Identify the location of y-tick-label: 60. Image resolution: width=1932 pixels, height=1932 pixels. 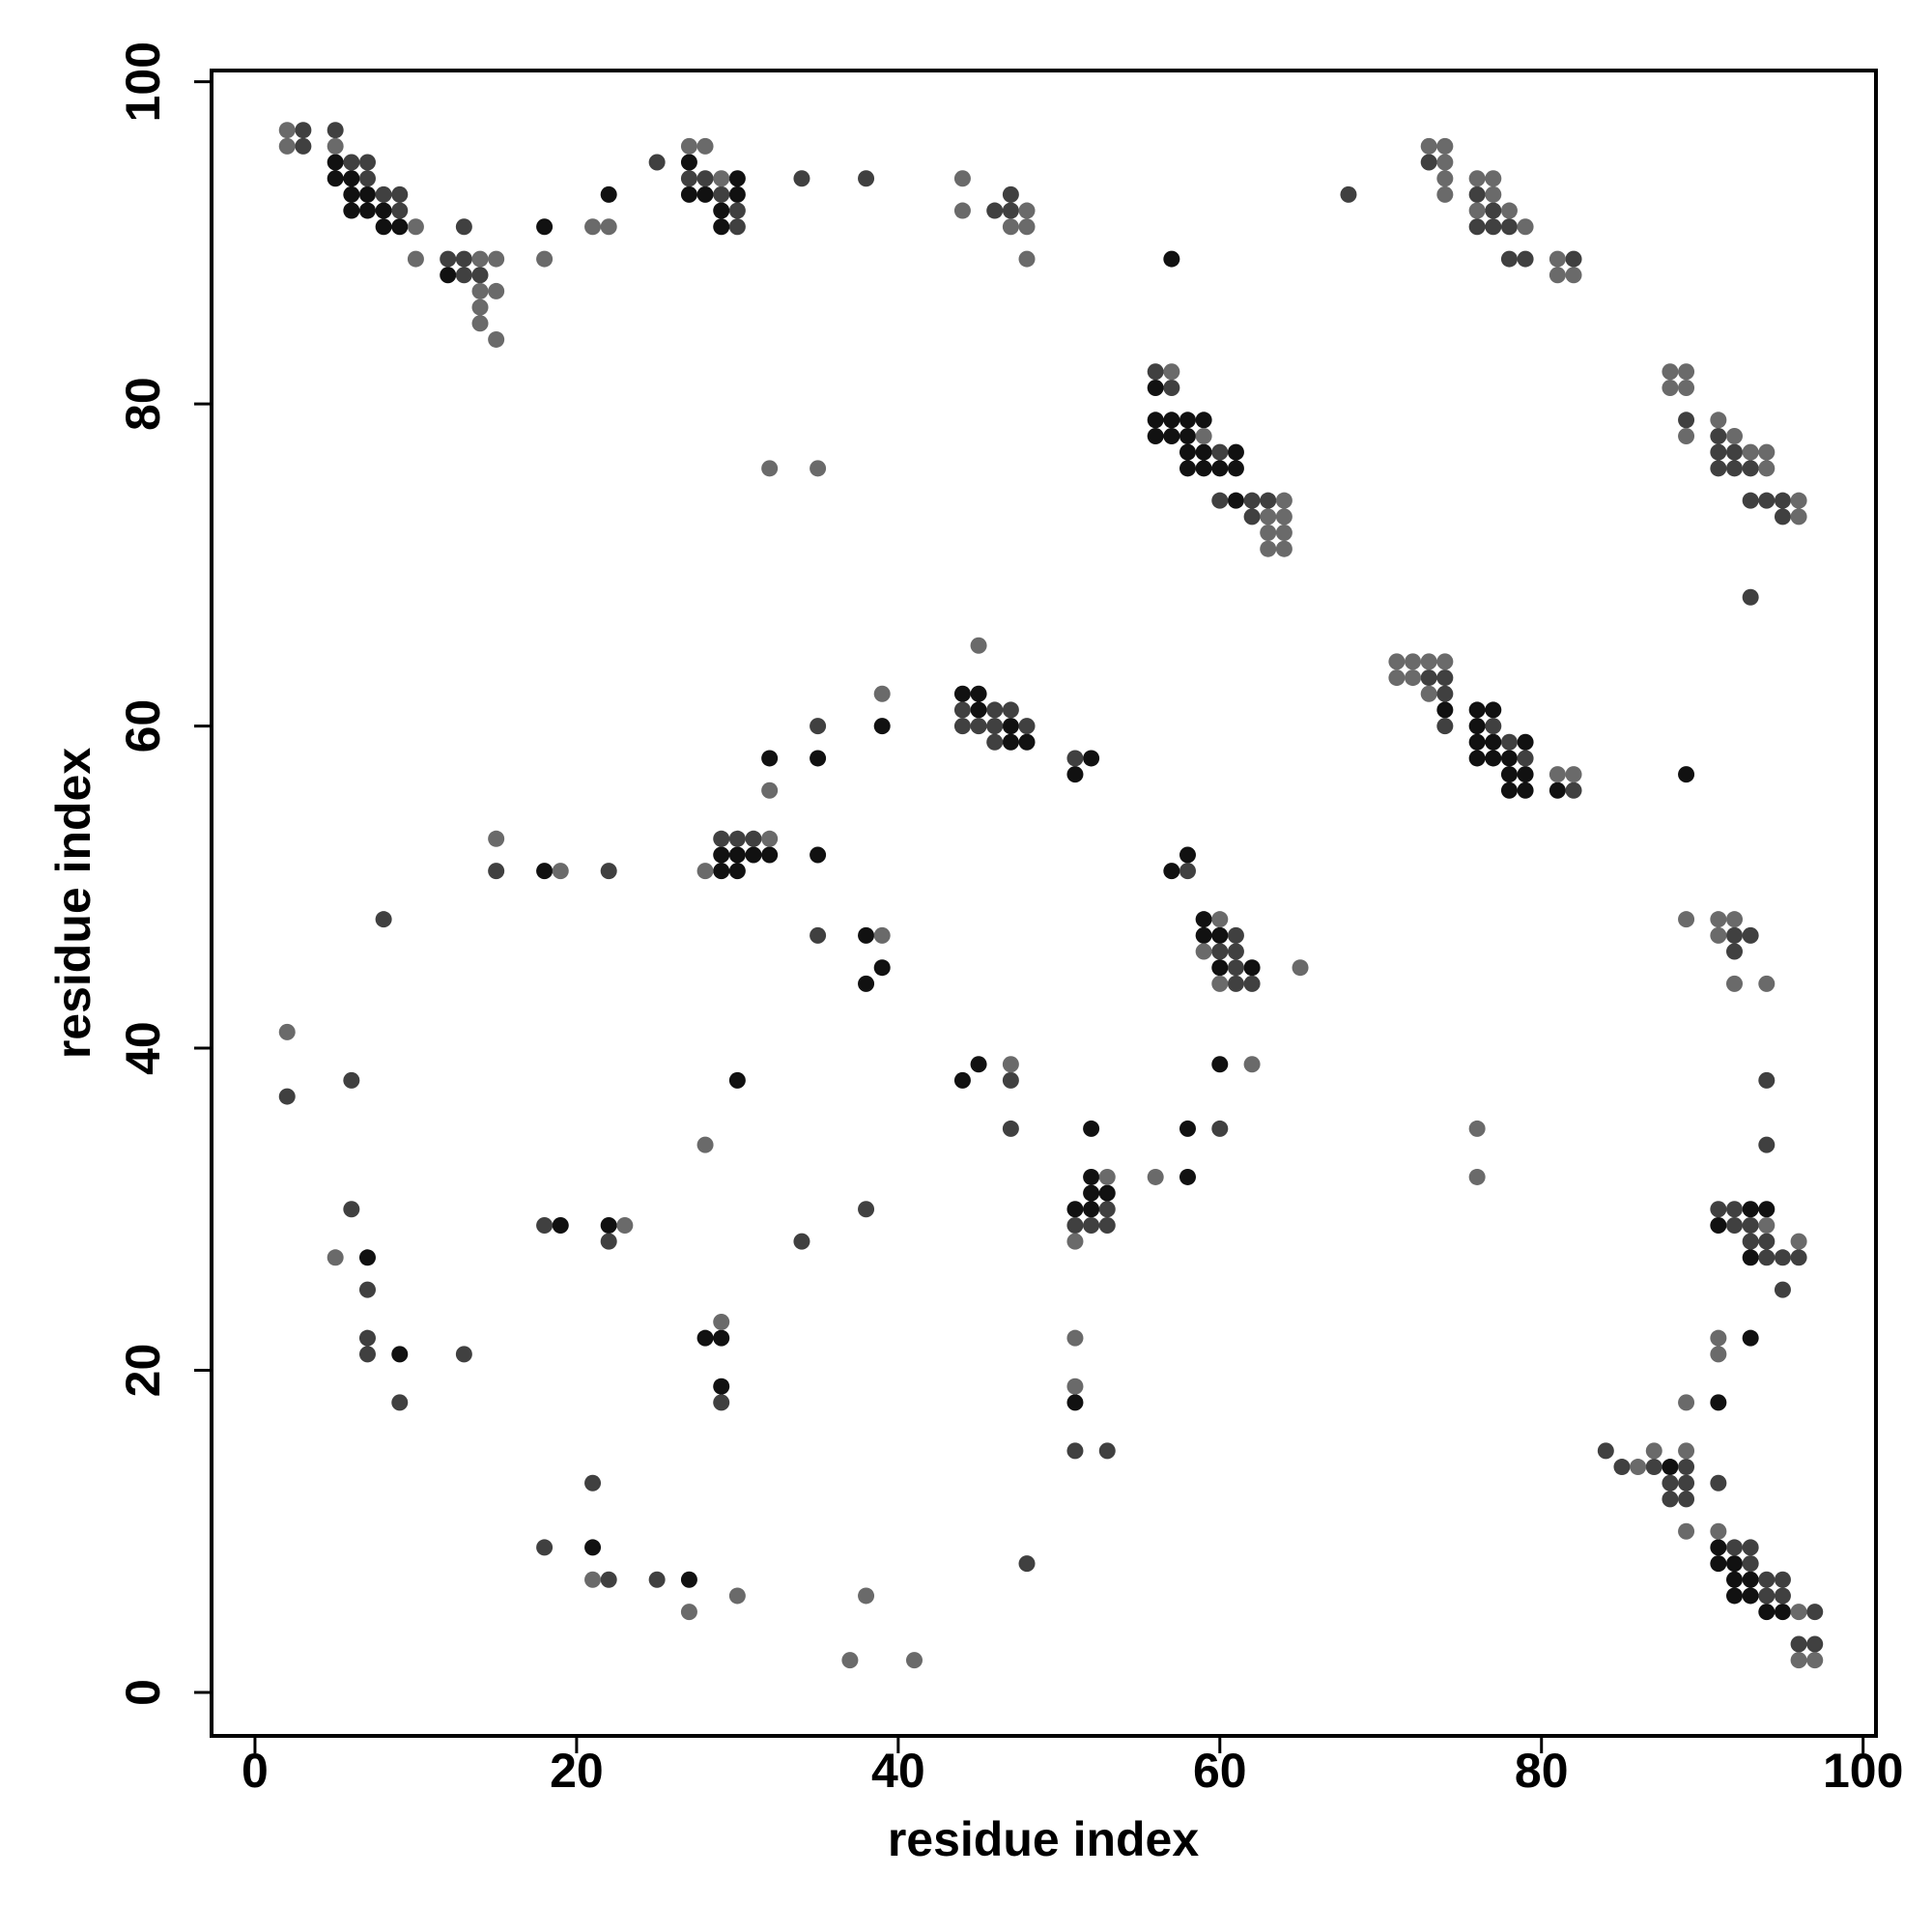
(143, 726).